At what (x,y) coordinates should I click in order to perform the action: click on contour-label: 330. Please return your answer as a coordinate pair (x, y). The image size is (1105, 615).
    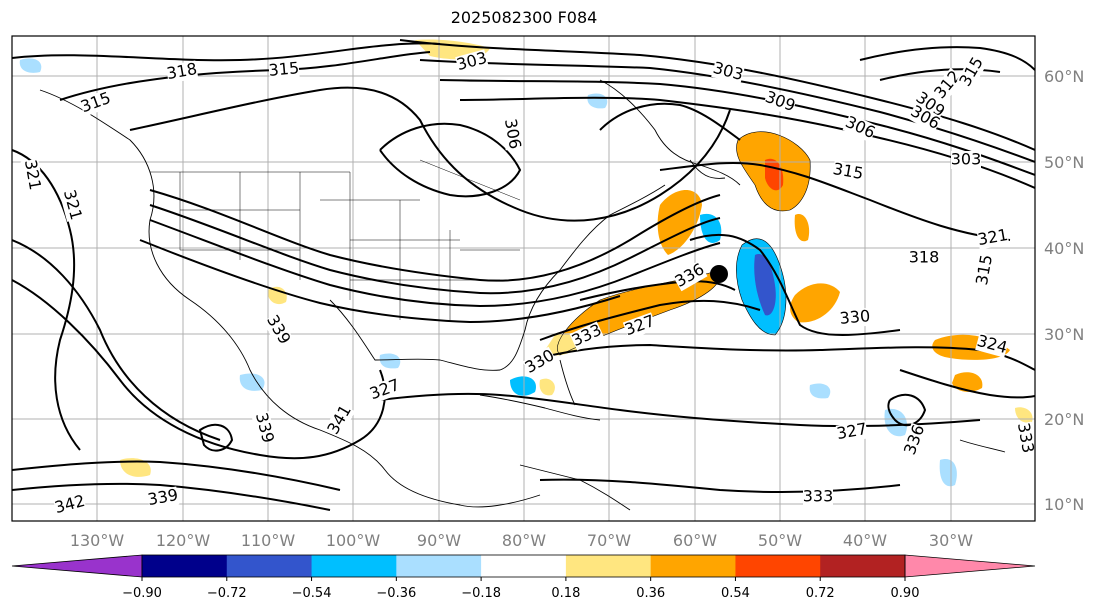
    Looking at the image, I should click on (855, 317).